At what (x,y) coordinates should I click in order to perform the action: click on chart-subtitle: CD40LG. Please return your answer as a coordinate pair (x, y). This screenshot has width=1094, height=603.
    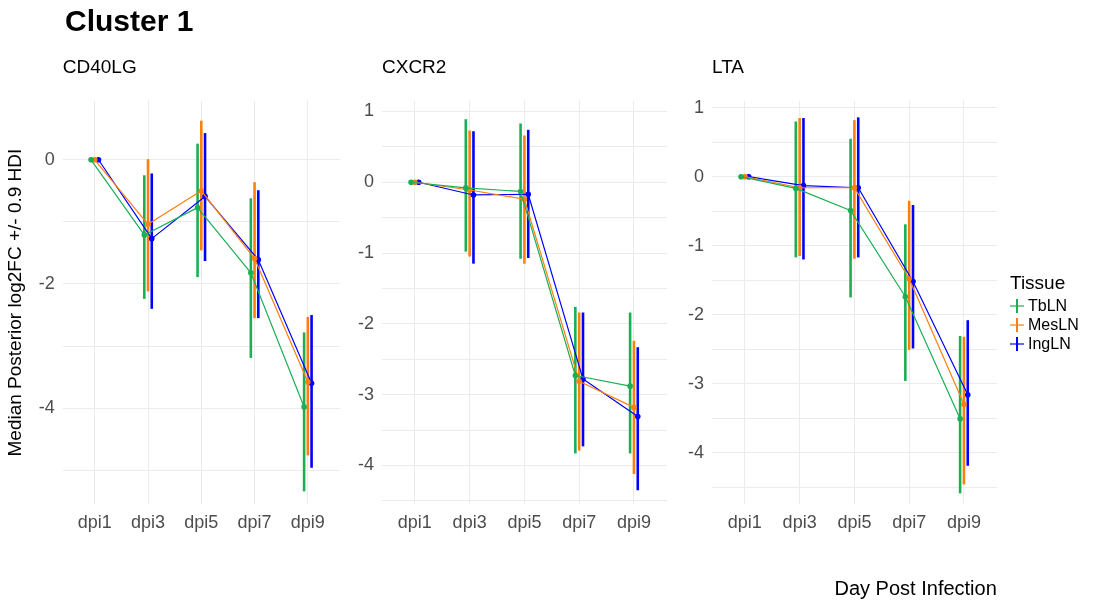
    Looking at the image, I should click on (99, 67).